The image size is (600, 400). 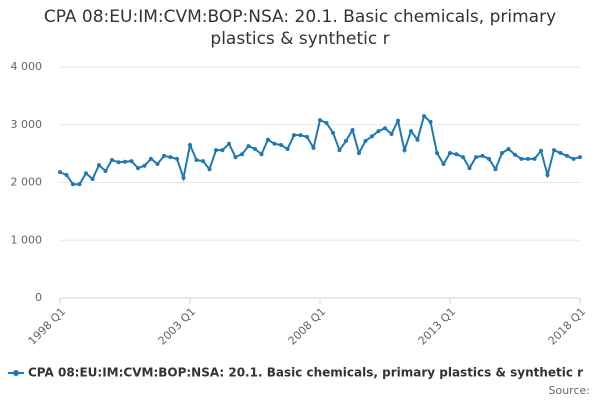 What do you see at coordinates (177, 326) in the screenshot?
I see `x-tick-label: 2003 Q1` at bounding box center [177, 326].